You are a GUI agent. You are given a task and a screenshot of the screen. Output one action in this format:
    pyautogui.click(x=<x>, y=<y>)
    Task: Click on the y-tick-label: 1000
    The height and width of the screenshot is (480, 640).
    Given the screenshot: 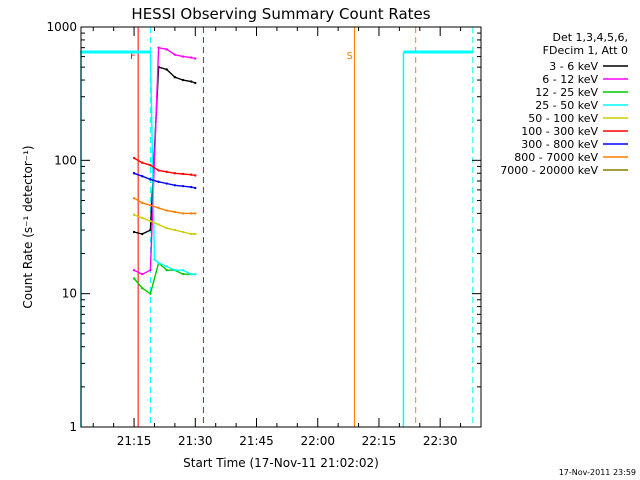 What is the action you would take?
    pyautogui.click(x=61, y=27)
    